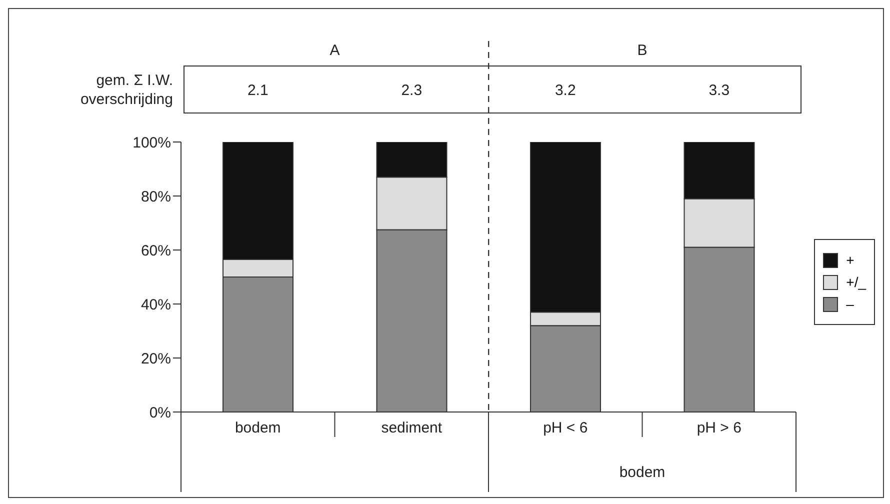 This screenshot has height=504, width=890. What do you see at coordinates (160, 413) in the screenshot?
I see `y-tick-label: 0%` at bounding box center [160, 413].